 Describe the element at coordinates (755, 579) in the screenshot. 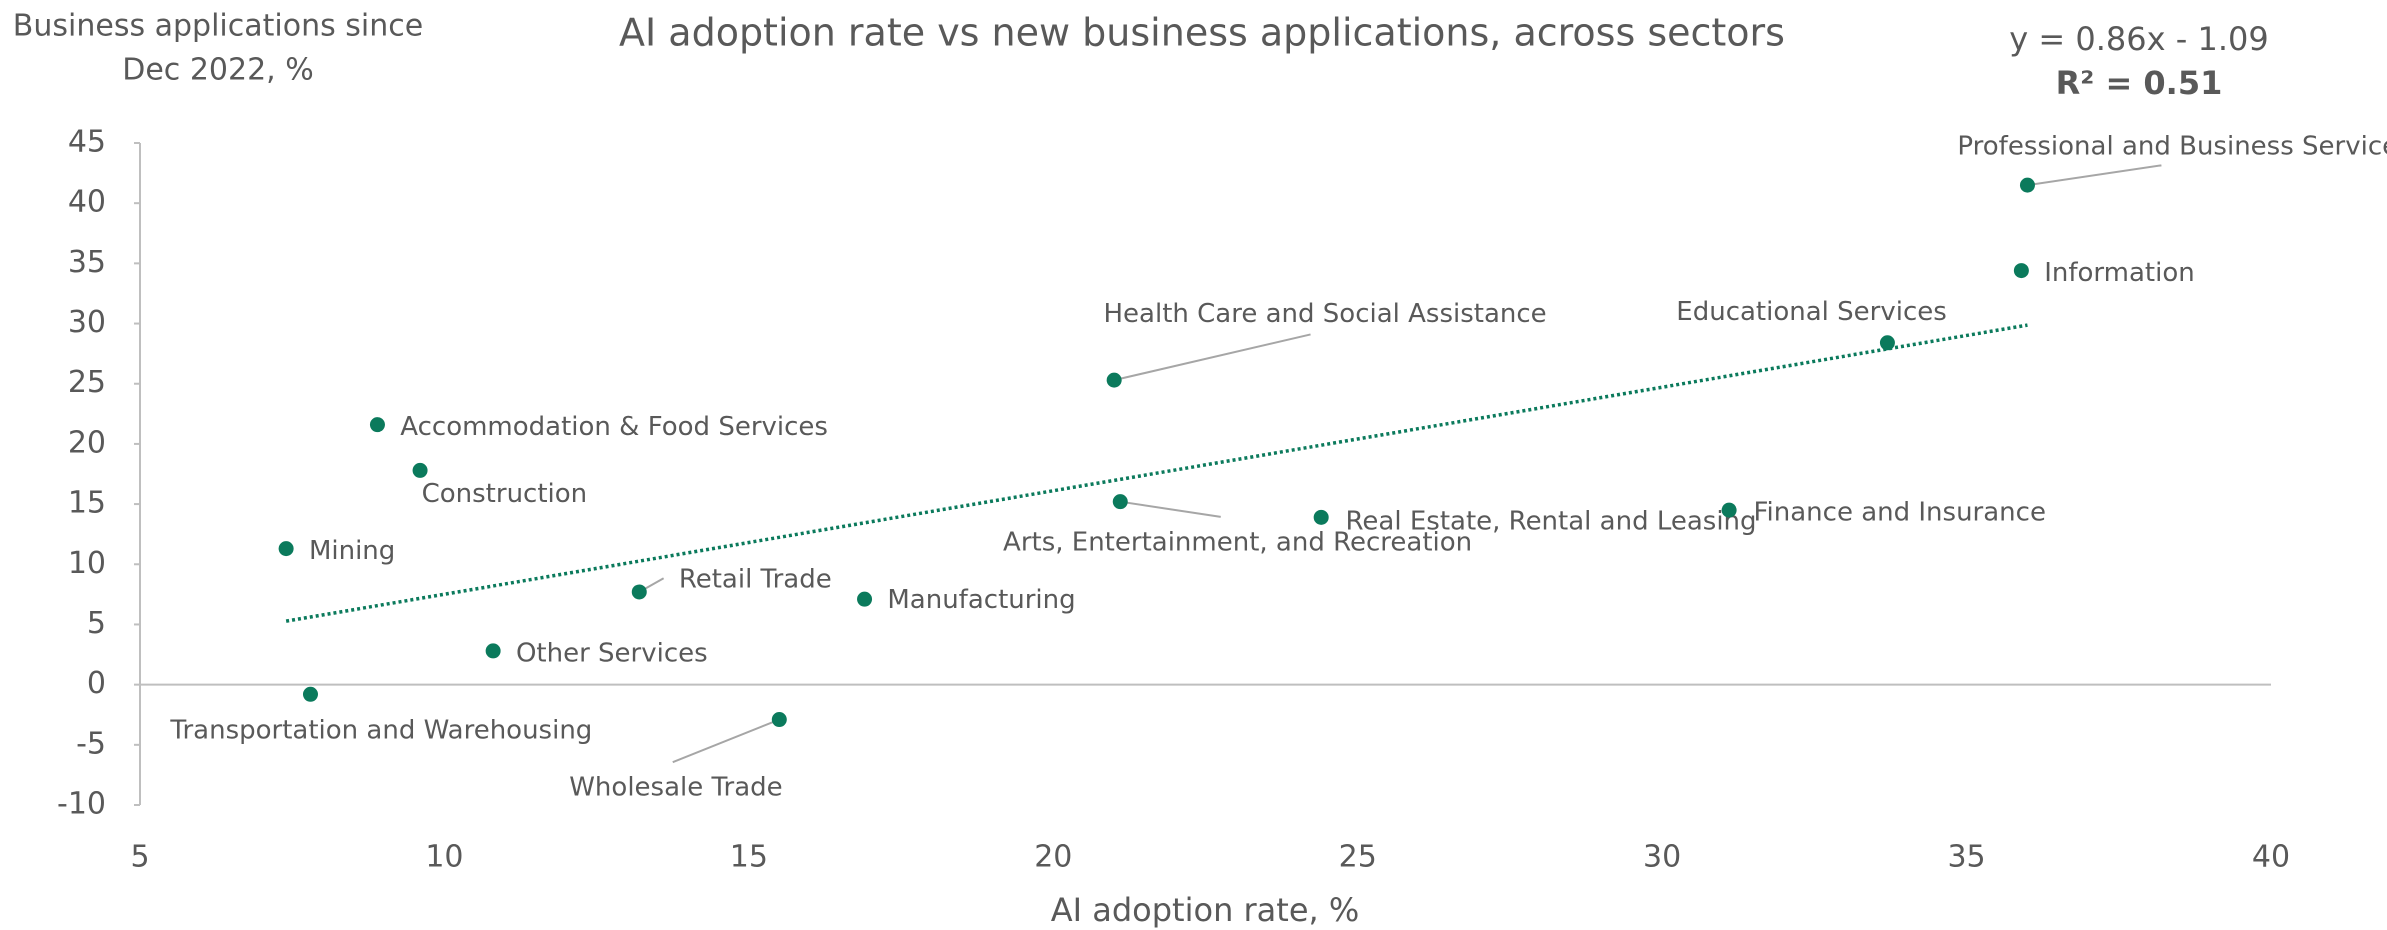

I see `point-label: Retail Trade` at that location.